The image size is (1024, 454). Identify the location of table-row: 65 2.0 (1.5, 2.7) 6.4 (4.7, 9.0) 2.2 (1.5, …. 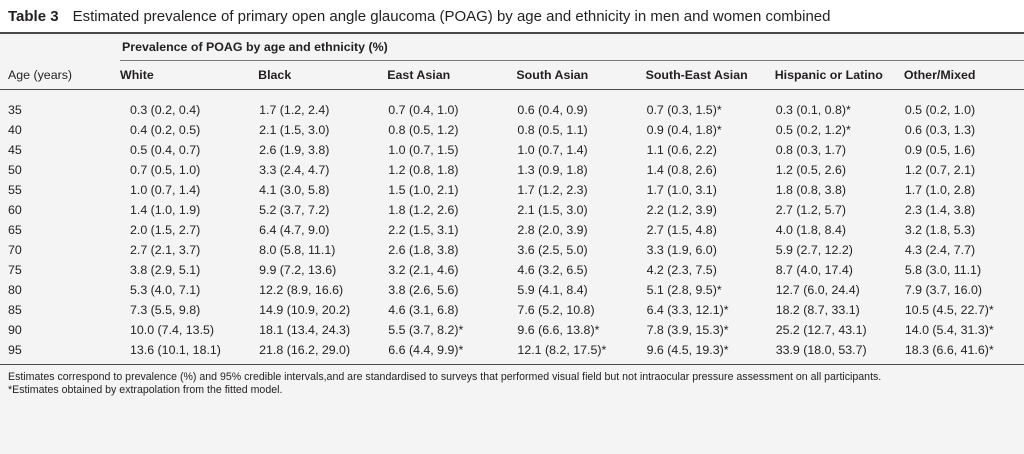
(512, 230).